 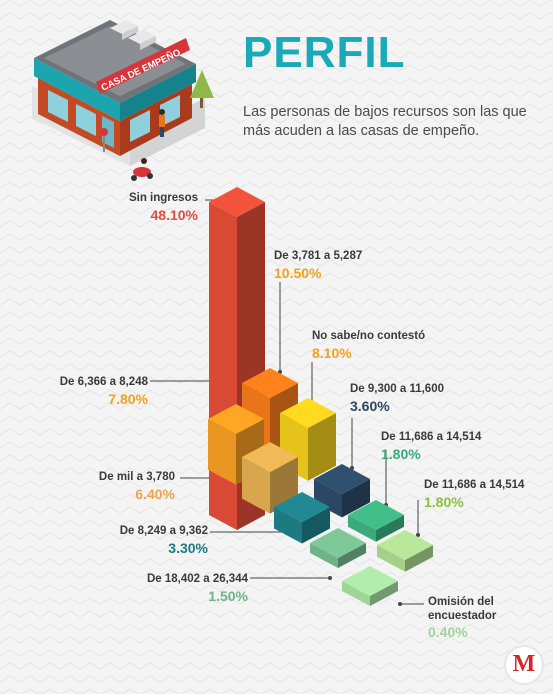 What do you see at coordinates (324, 52) in the screenshot?
I see `page-title: PERFIL` at bounding box center [324, 52].